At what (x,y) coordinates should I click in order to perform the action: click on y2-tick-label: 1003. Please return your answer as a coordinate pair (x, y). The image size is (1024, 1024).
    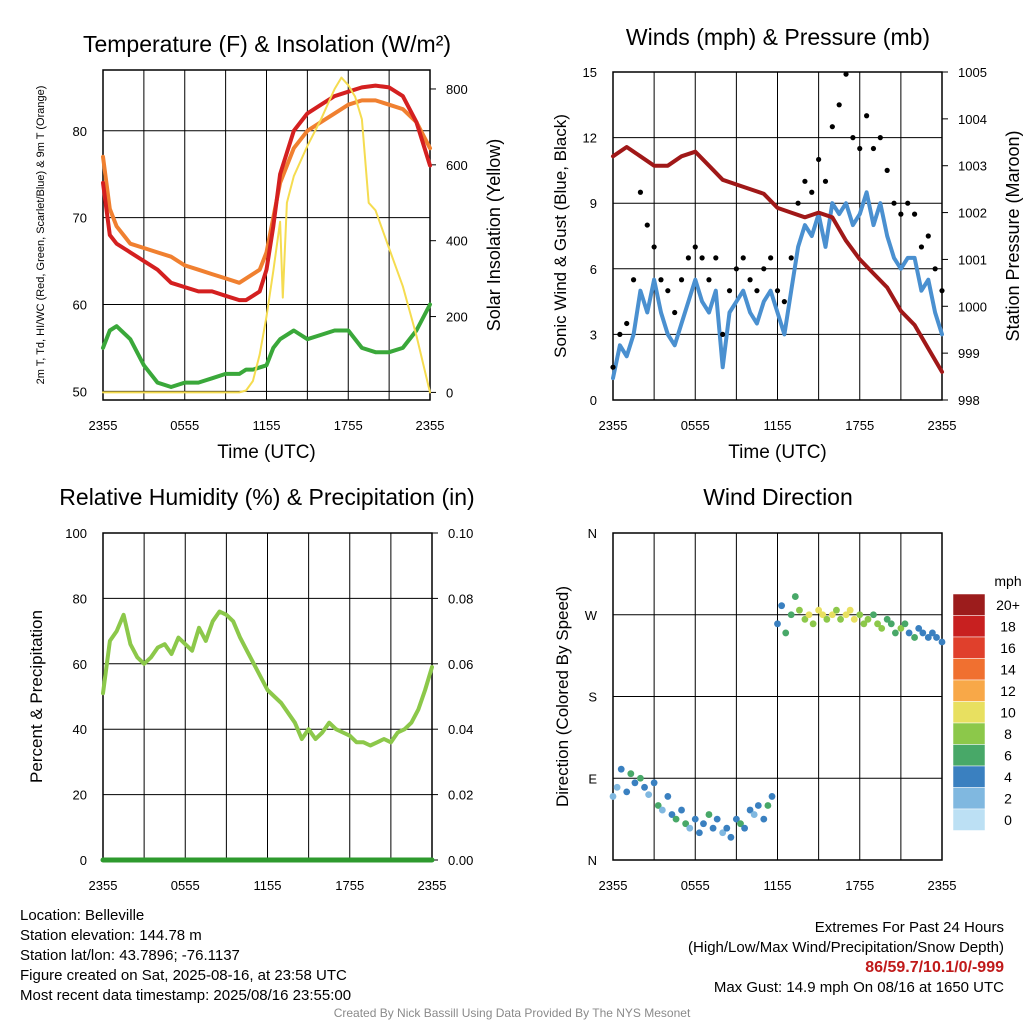
    Looking at the image, I should click on (972, 166).